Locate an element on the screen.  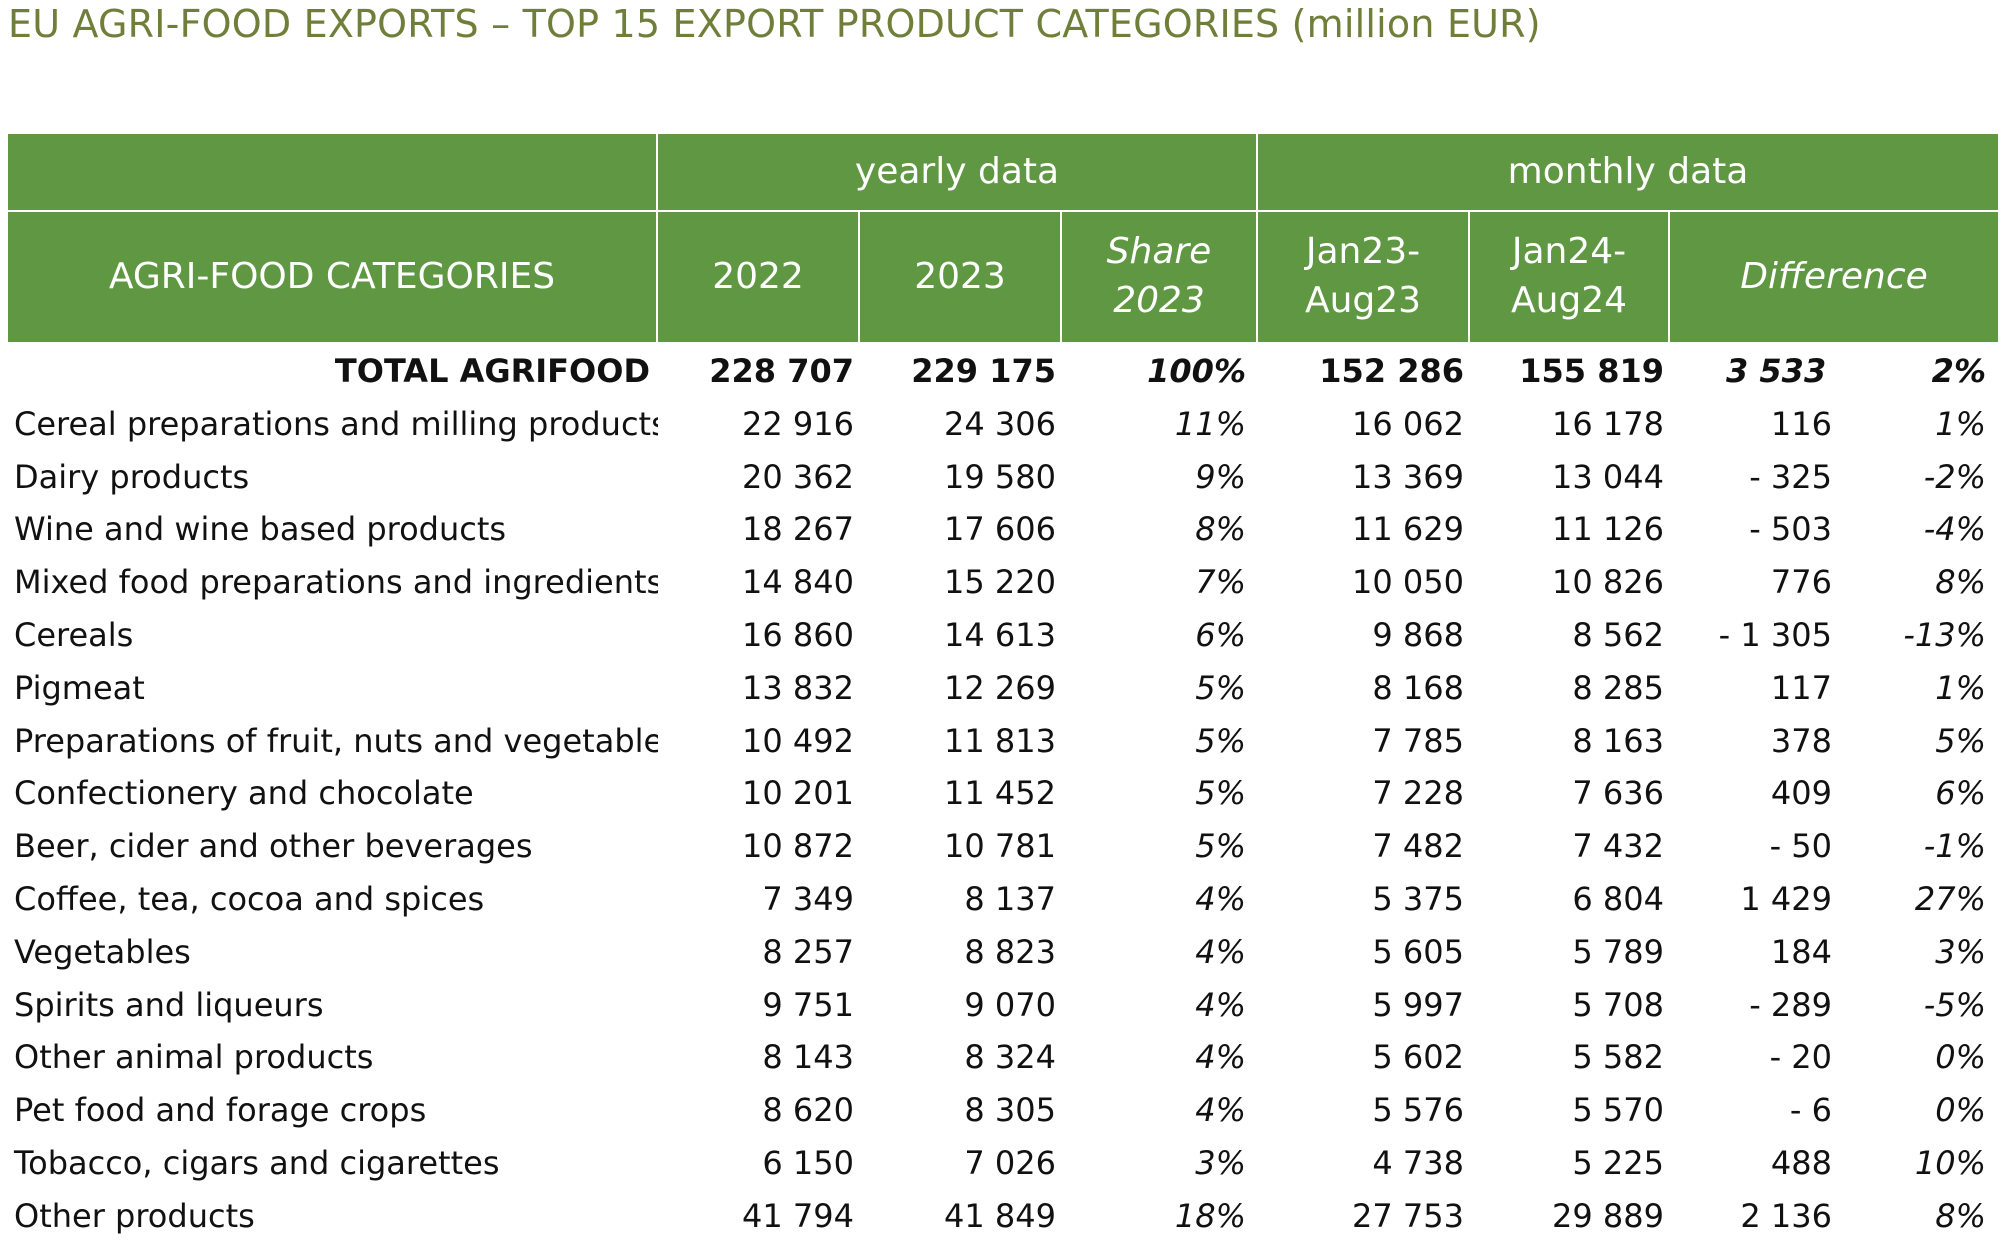
header-col-share-line1: Share is located at coordinates (1159, 252).